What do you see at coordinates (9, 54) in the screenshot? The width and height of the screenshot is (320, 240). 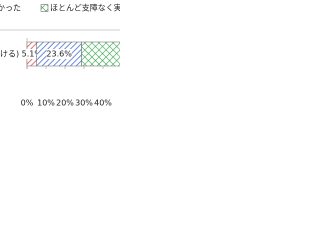 I see `category-label: ける)` at bounding box center [9, 54].